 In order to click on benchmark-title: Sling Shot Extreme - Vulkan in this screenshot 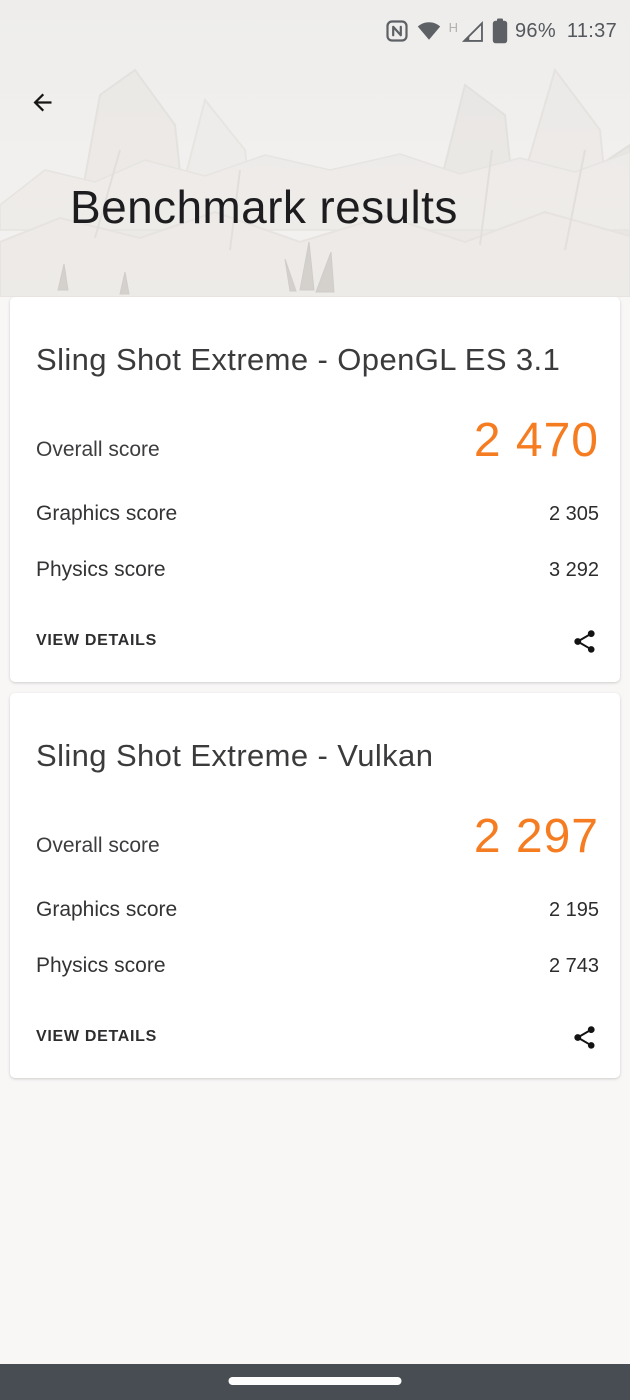, I will do `click(235, 755)`.